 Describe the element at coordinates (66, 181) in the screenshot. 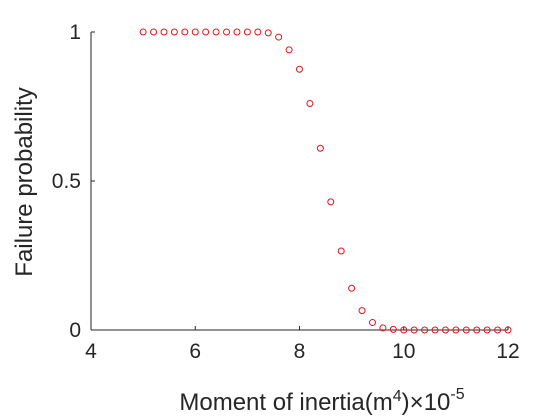

I see `y-tick-label: 0.5` at that location.